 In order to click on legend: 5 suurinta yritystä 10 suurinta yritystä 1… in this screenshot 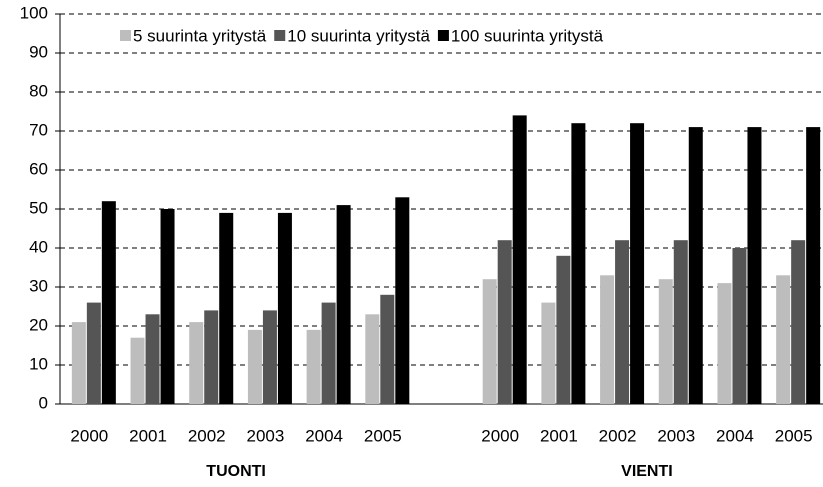, I will do `click(457, 36)`.